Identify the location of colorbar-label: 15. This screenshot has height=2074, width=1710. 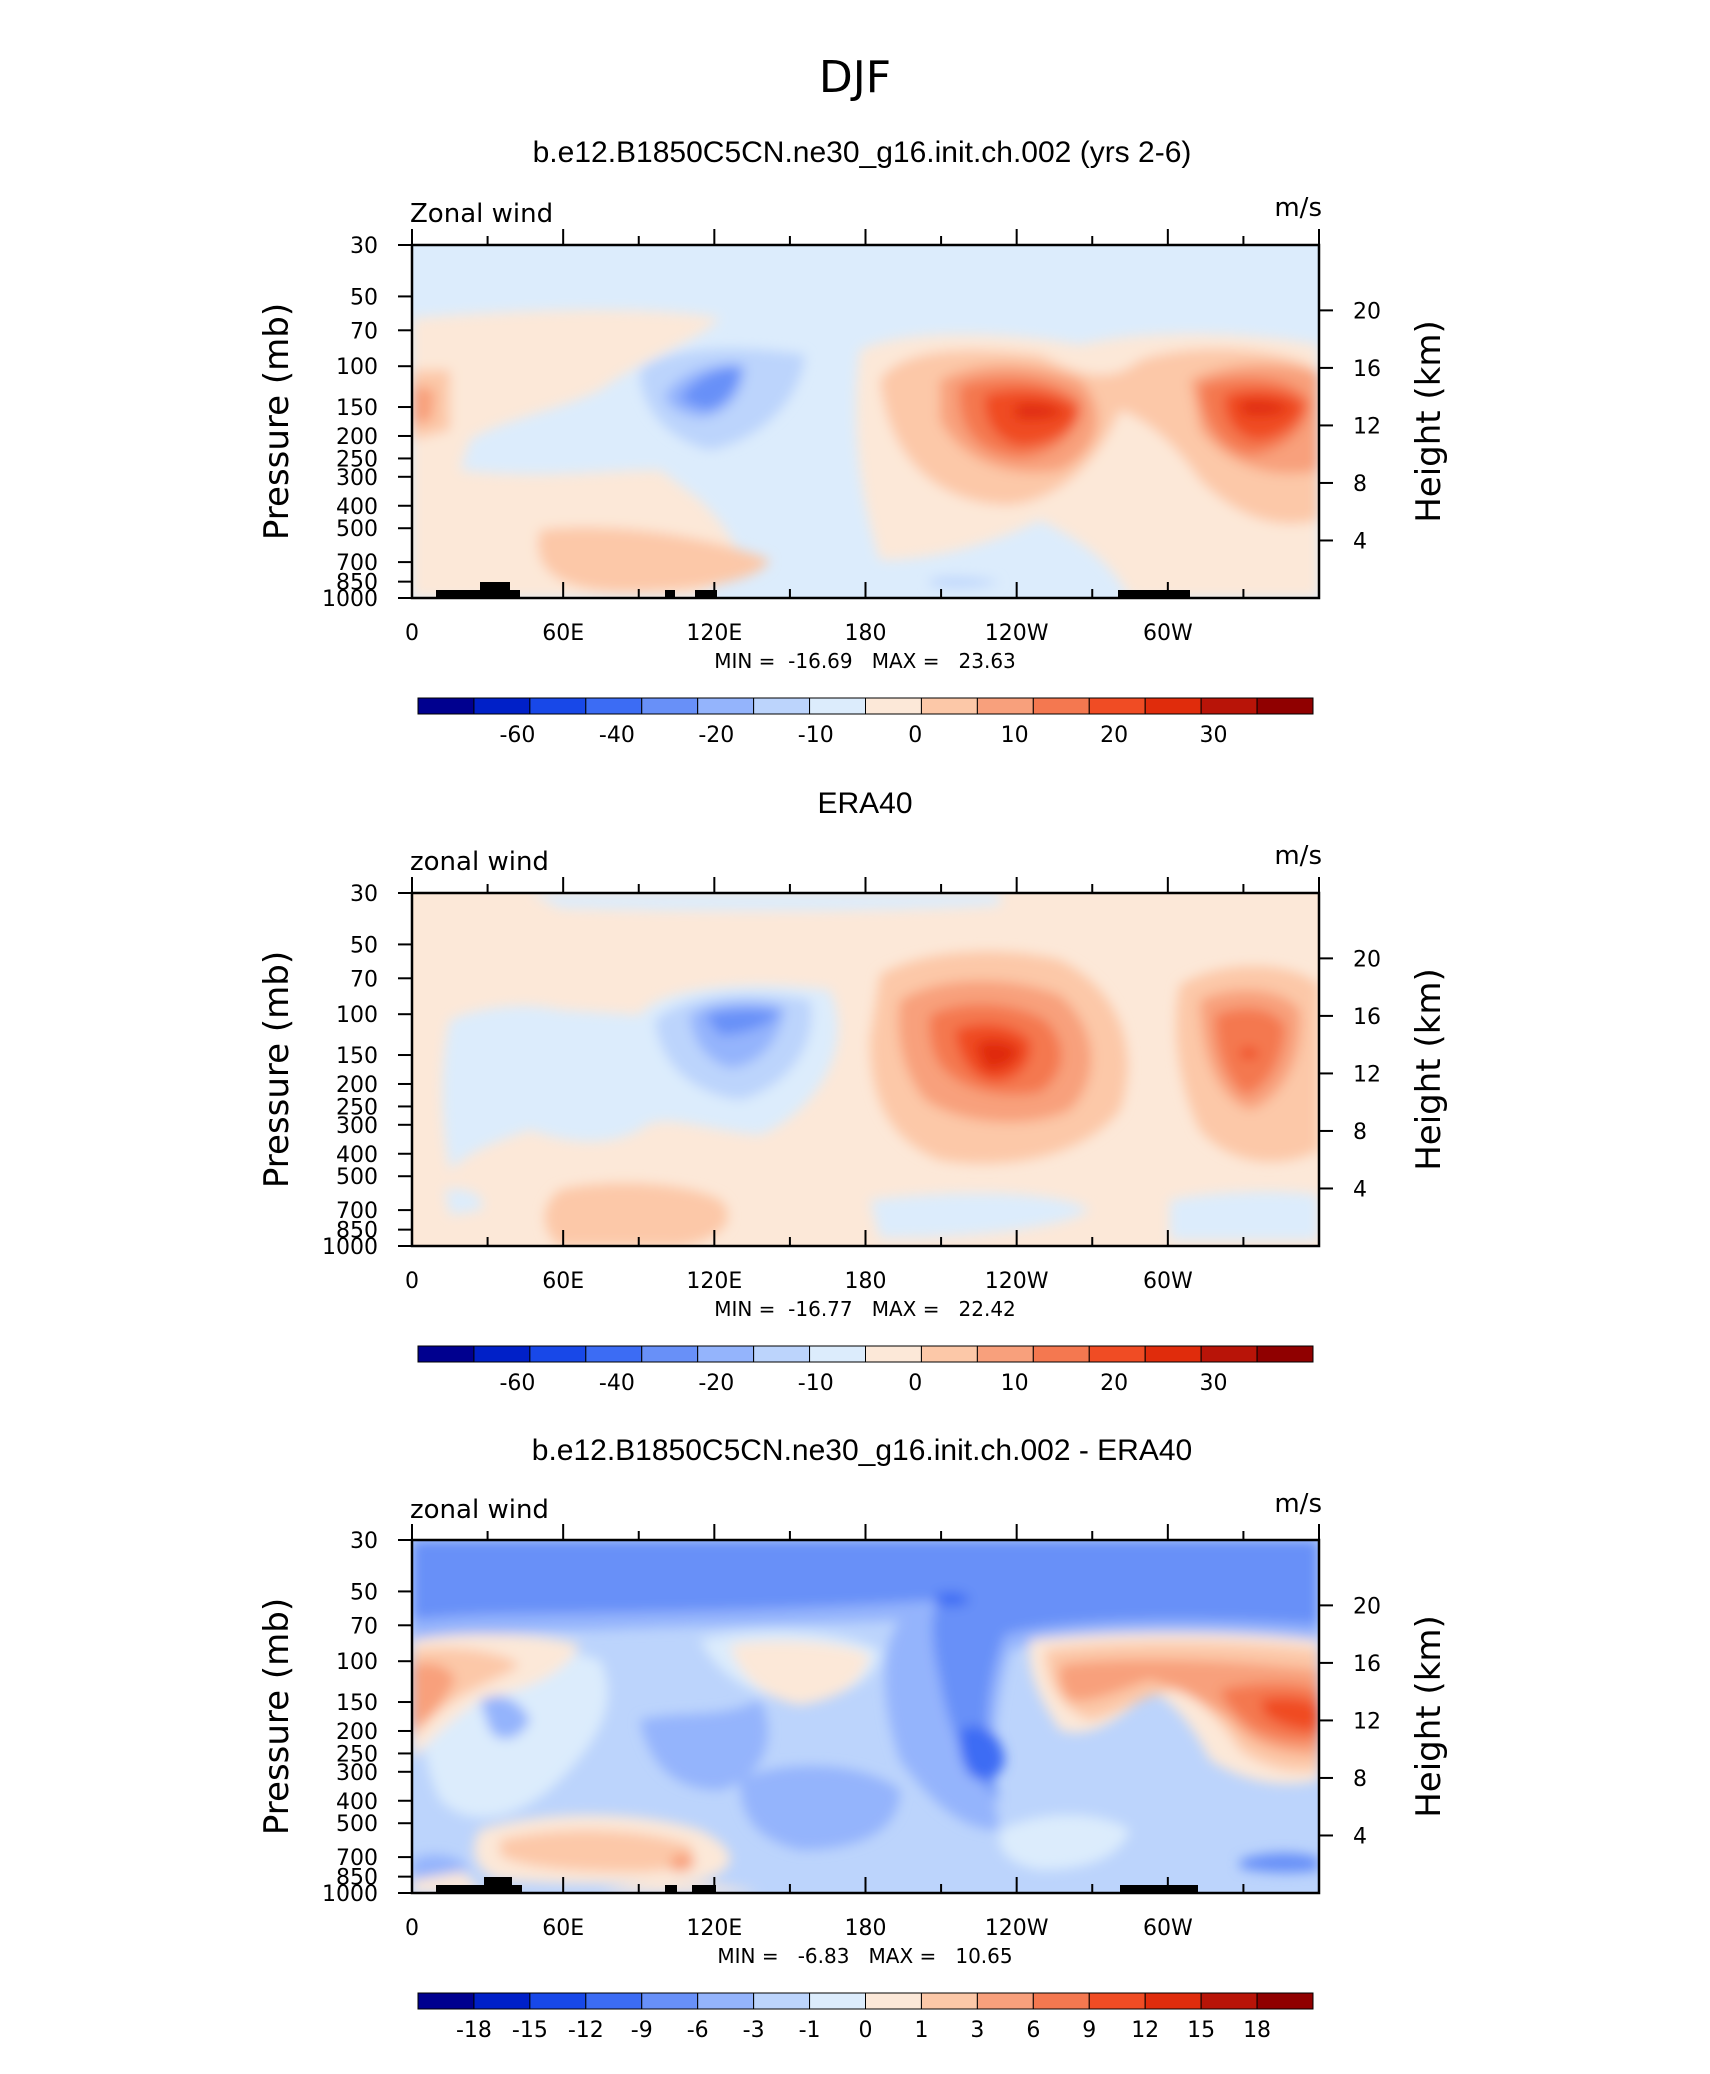
(1201, 2030).